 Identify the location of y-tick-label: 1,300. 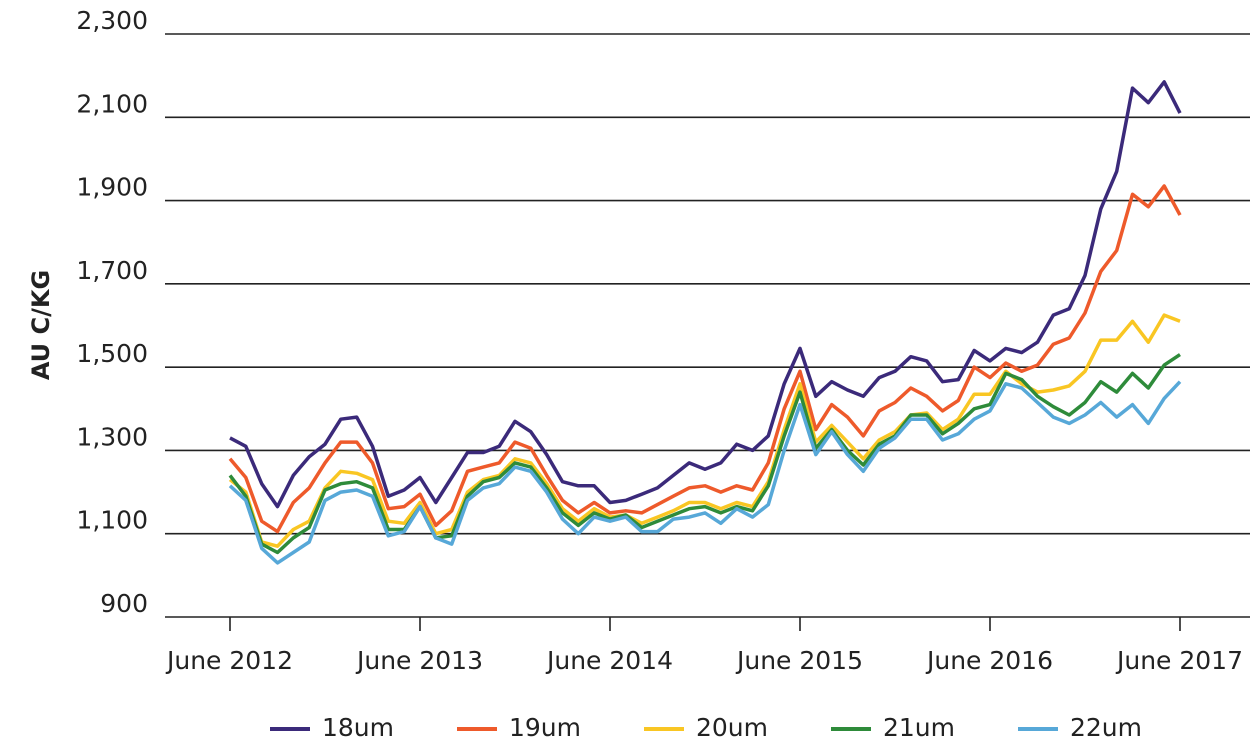
(112, 436).